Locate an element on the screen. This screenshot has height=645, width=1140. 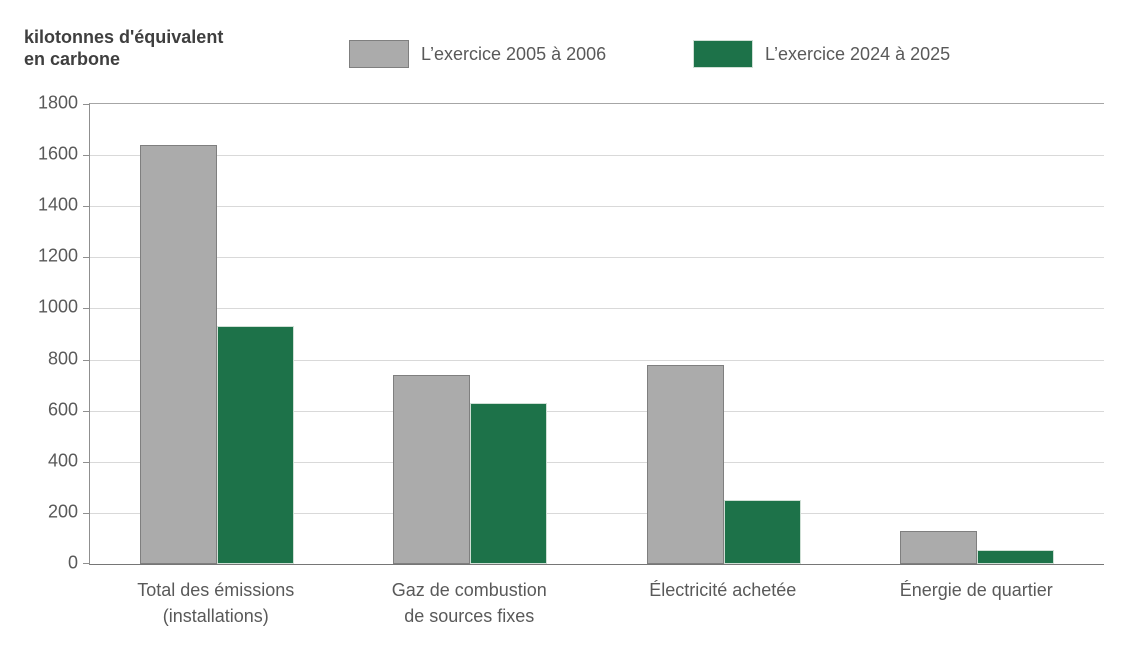
y-tick-label: 1400 is located at coordinates (57, 204).